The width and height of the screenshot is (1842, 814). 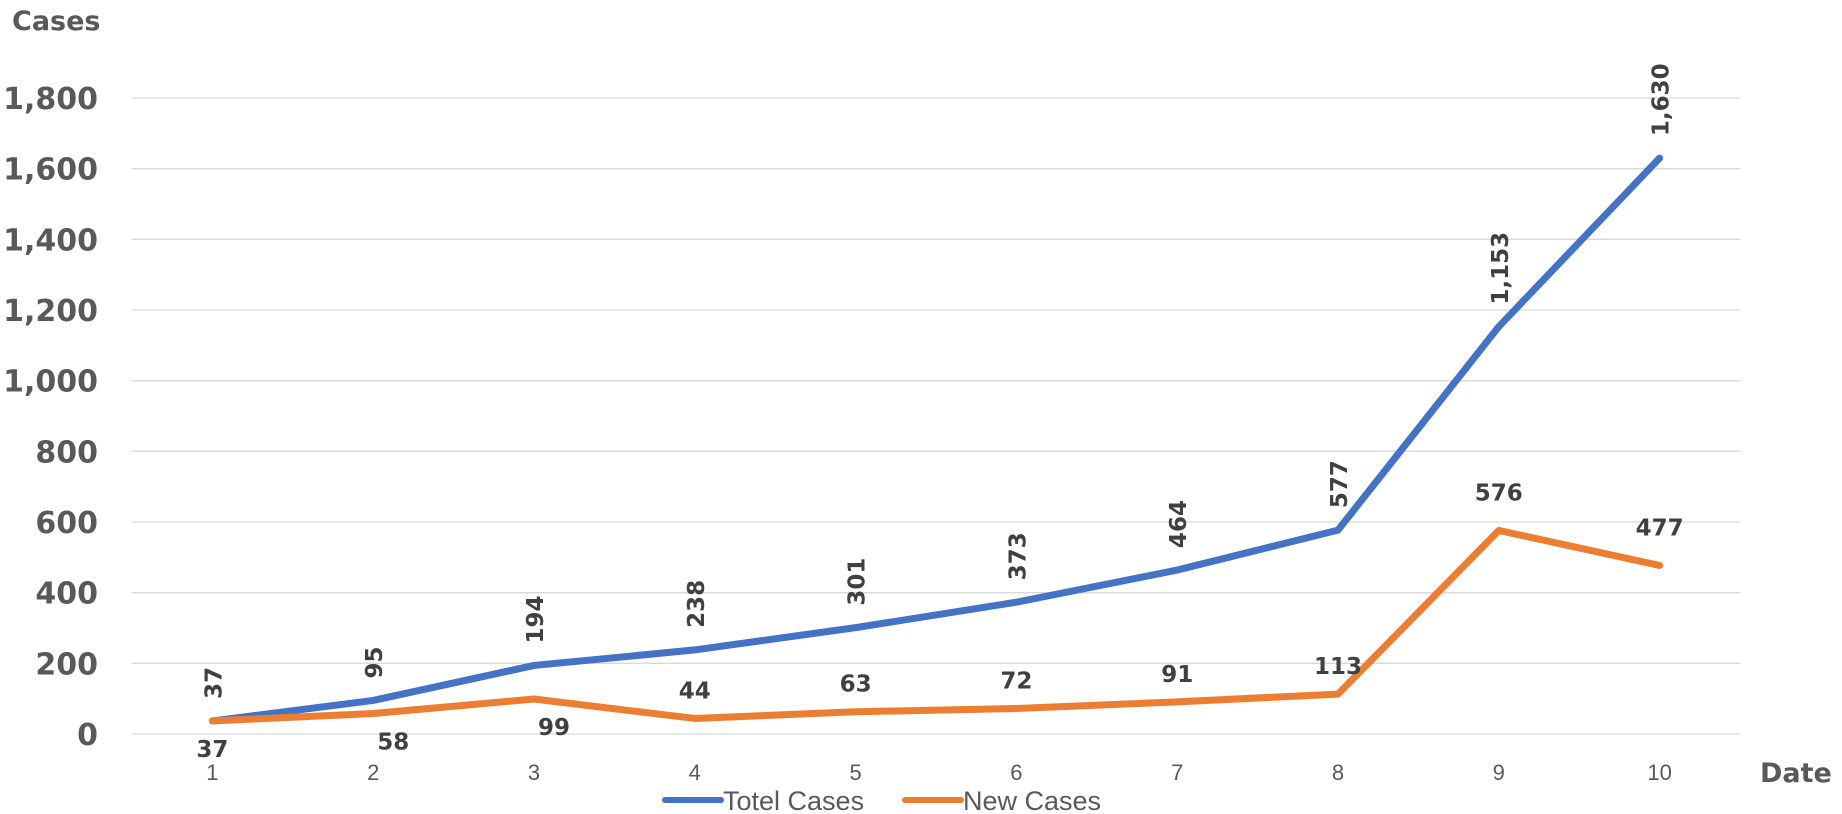 I want to click on data-label-new-cases: 37, so click(x=212, y=750).